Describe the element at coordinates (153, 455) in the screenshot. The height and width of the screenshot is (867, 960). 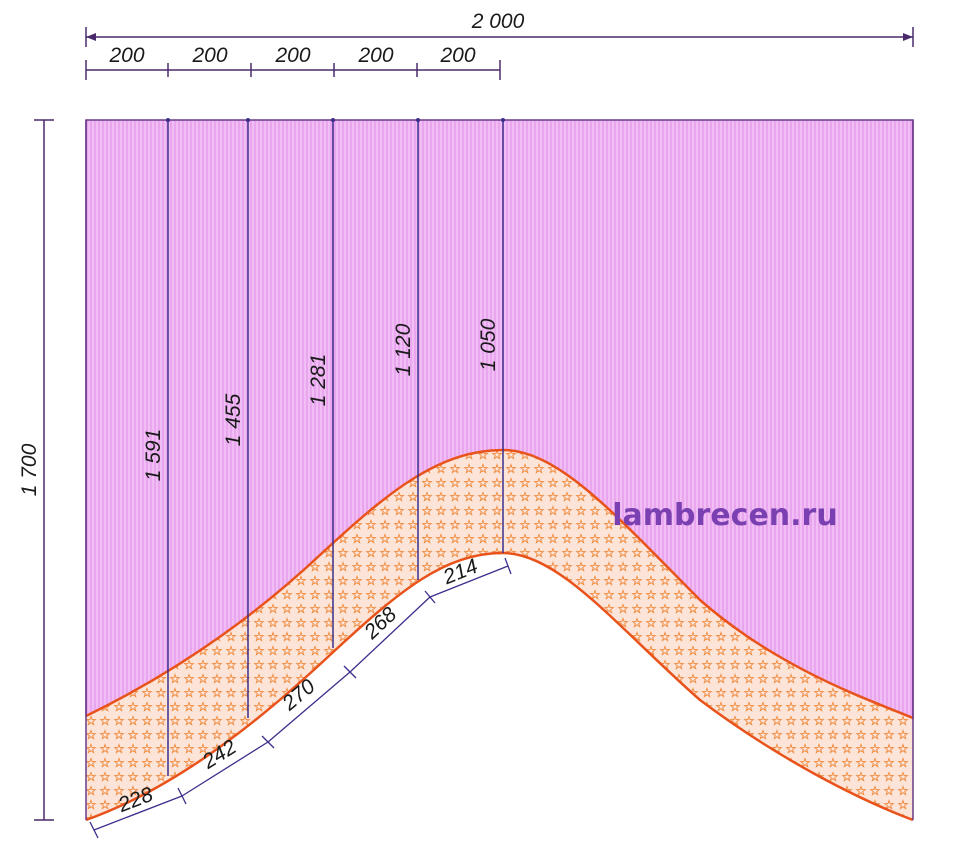
I see `vertical-height-label-1: 1 591` at that location.